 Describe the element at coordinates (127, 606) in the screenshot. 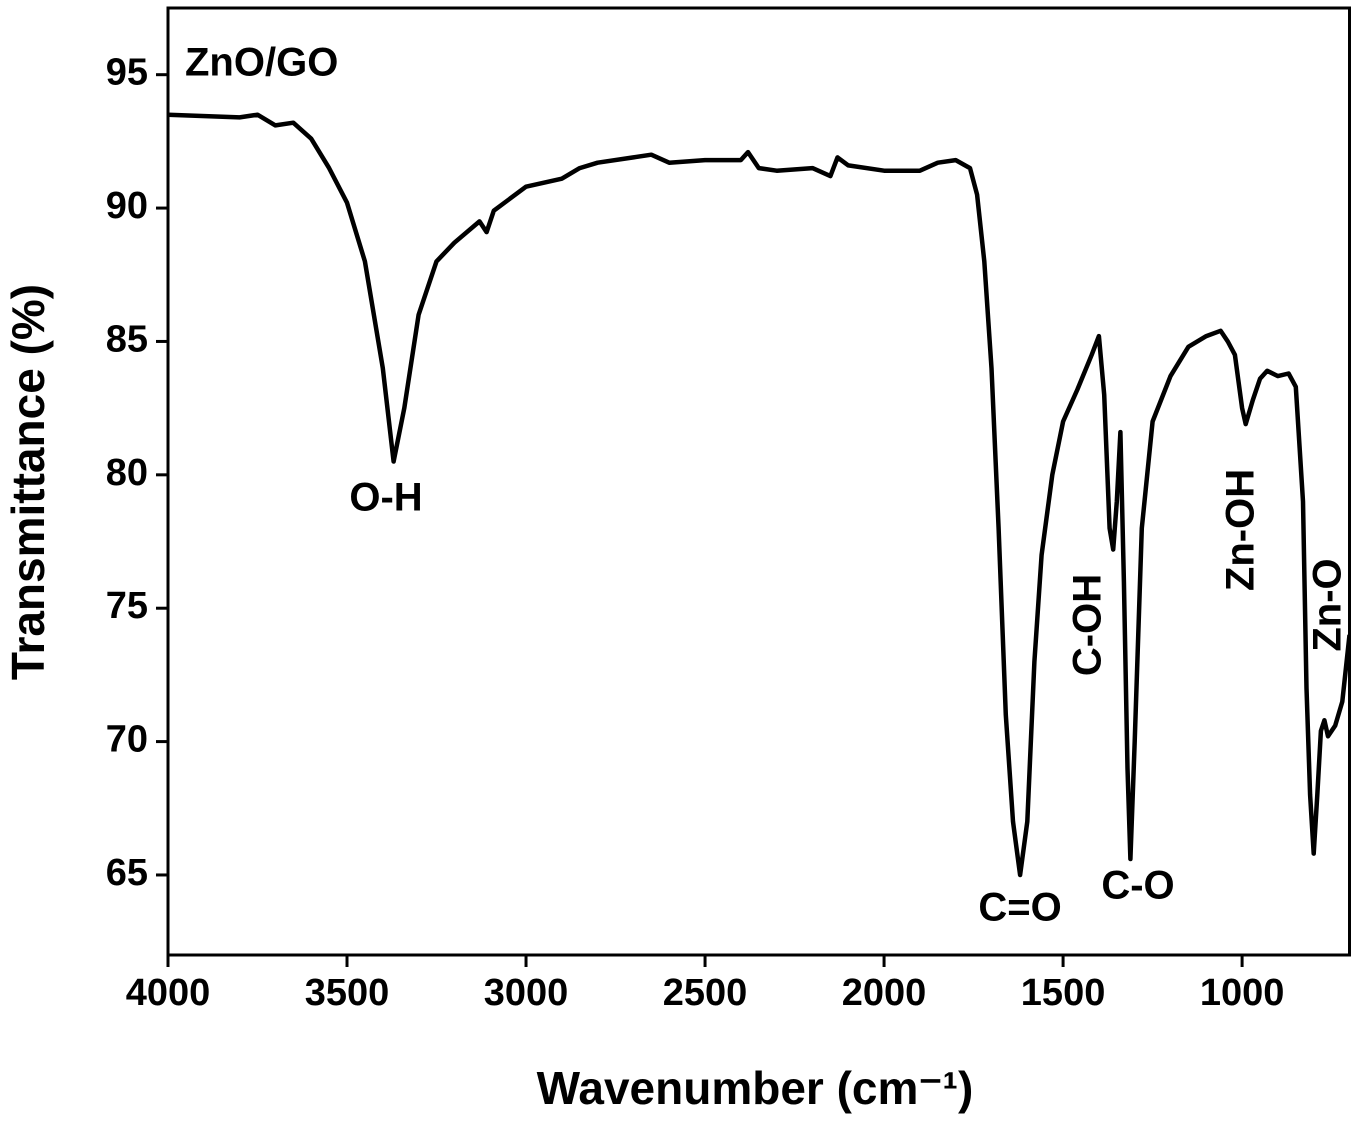

I see `y-tick-label: 75` at that location.